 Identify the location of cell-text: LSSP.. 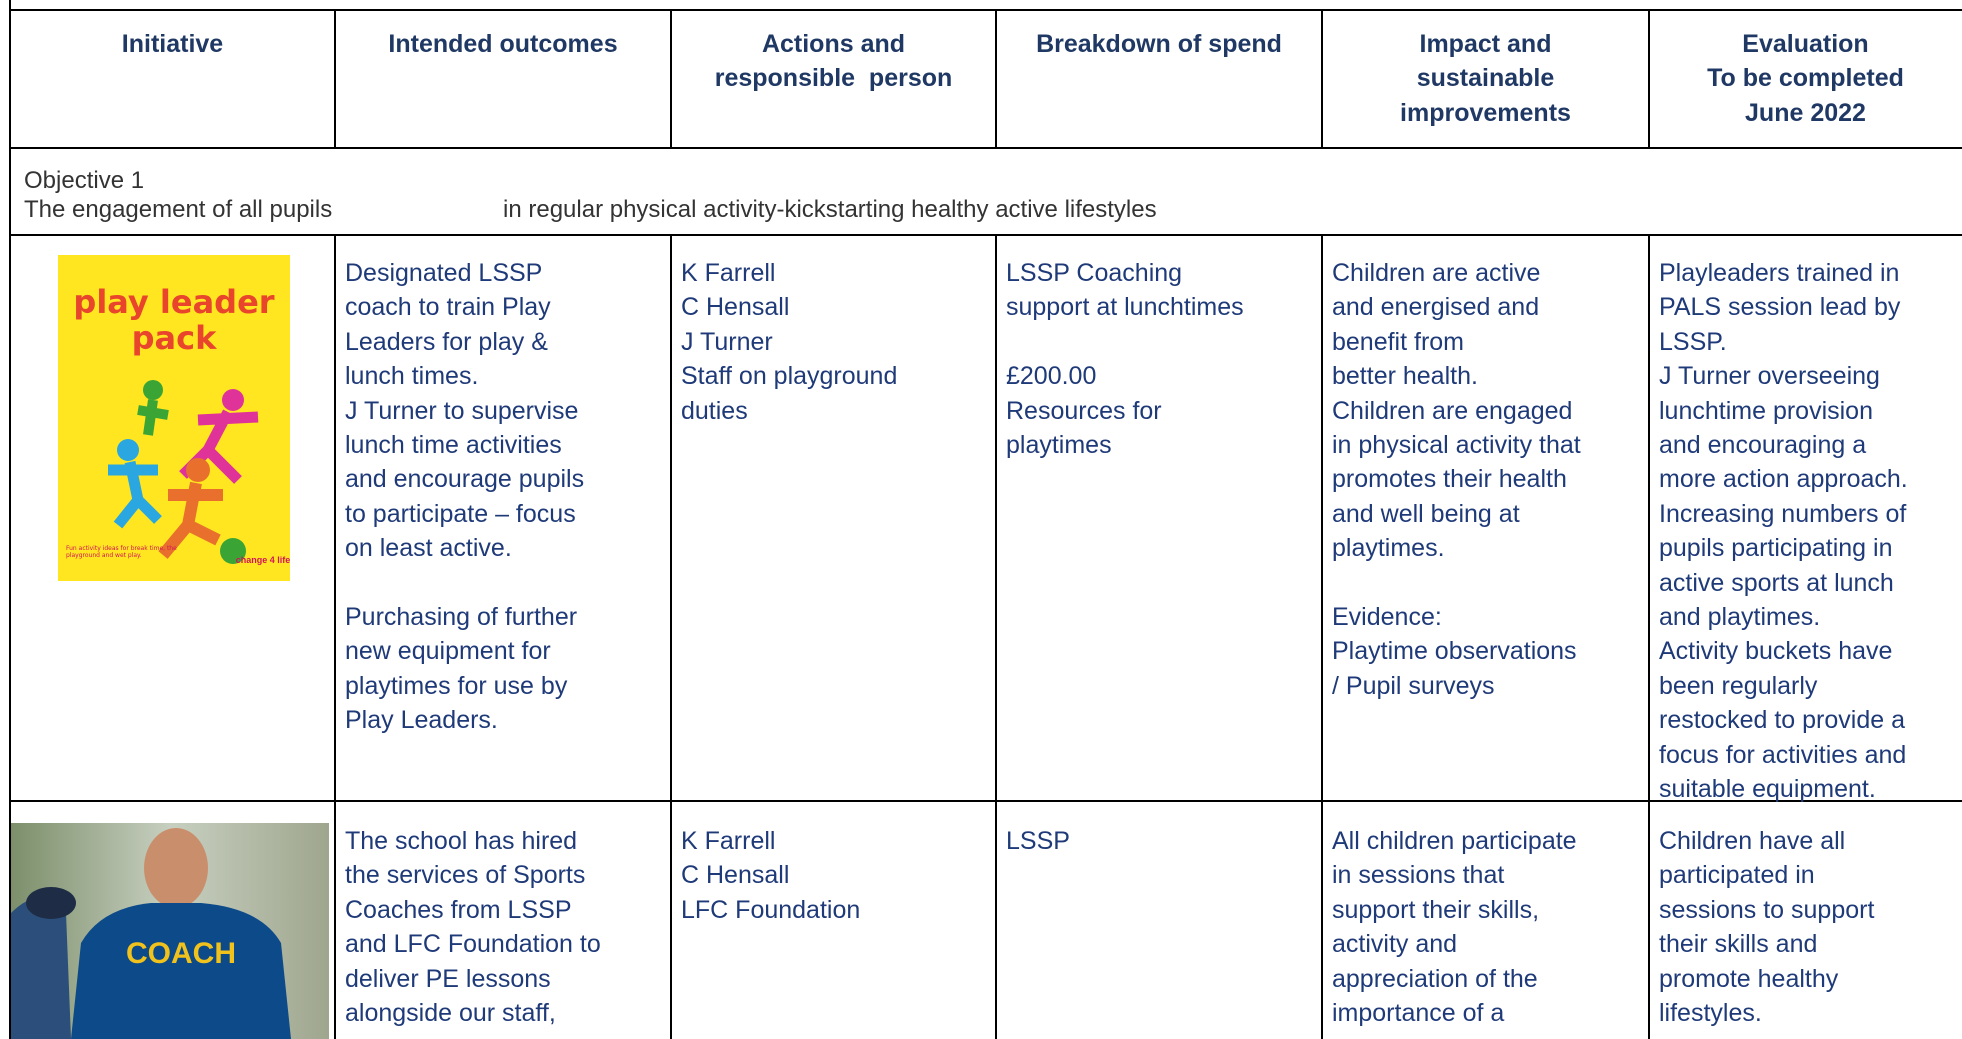
(1693, 341).